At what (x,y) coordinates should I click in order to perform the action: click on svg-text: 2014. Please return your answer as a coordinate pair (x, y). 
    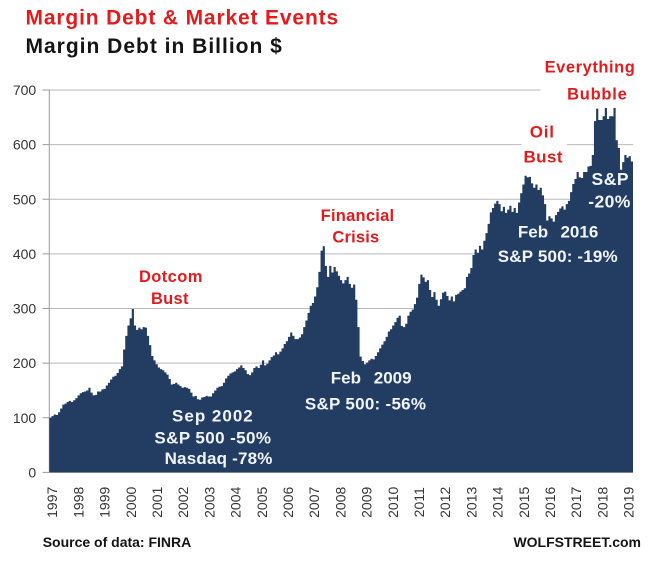
    Looking at the image, I should click on (498, 502).